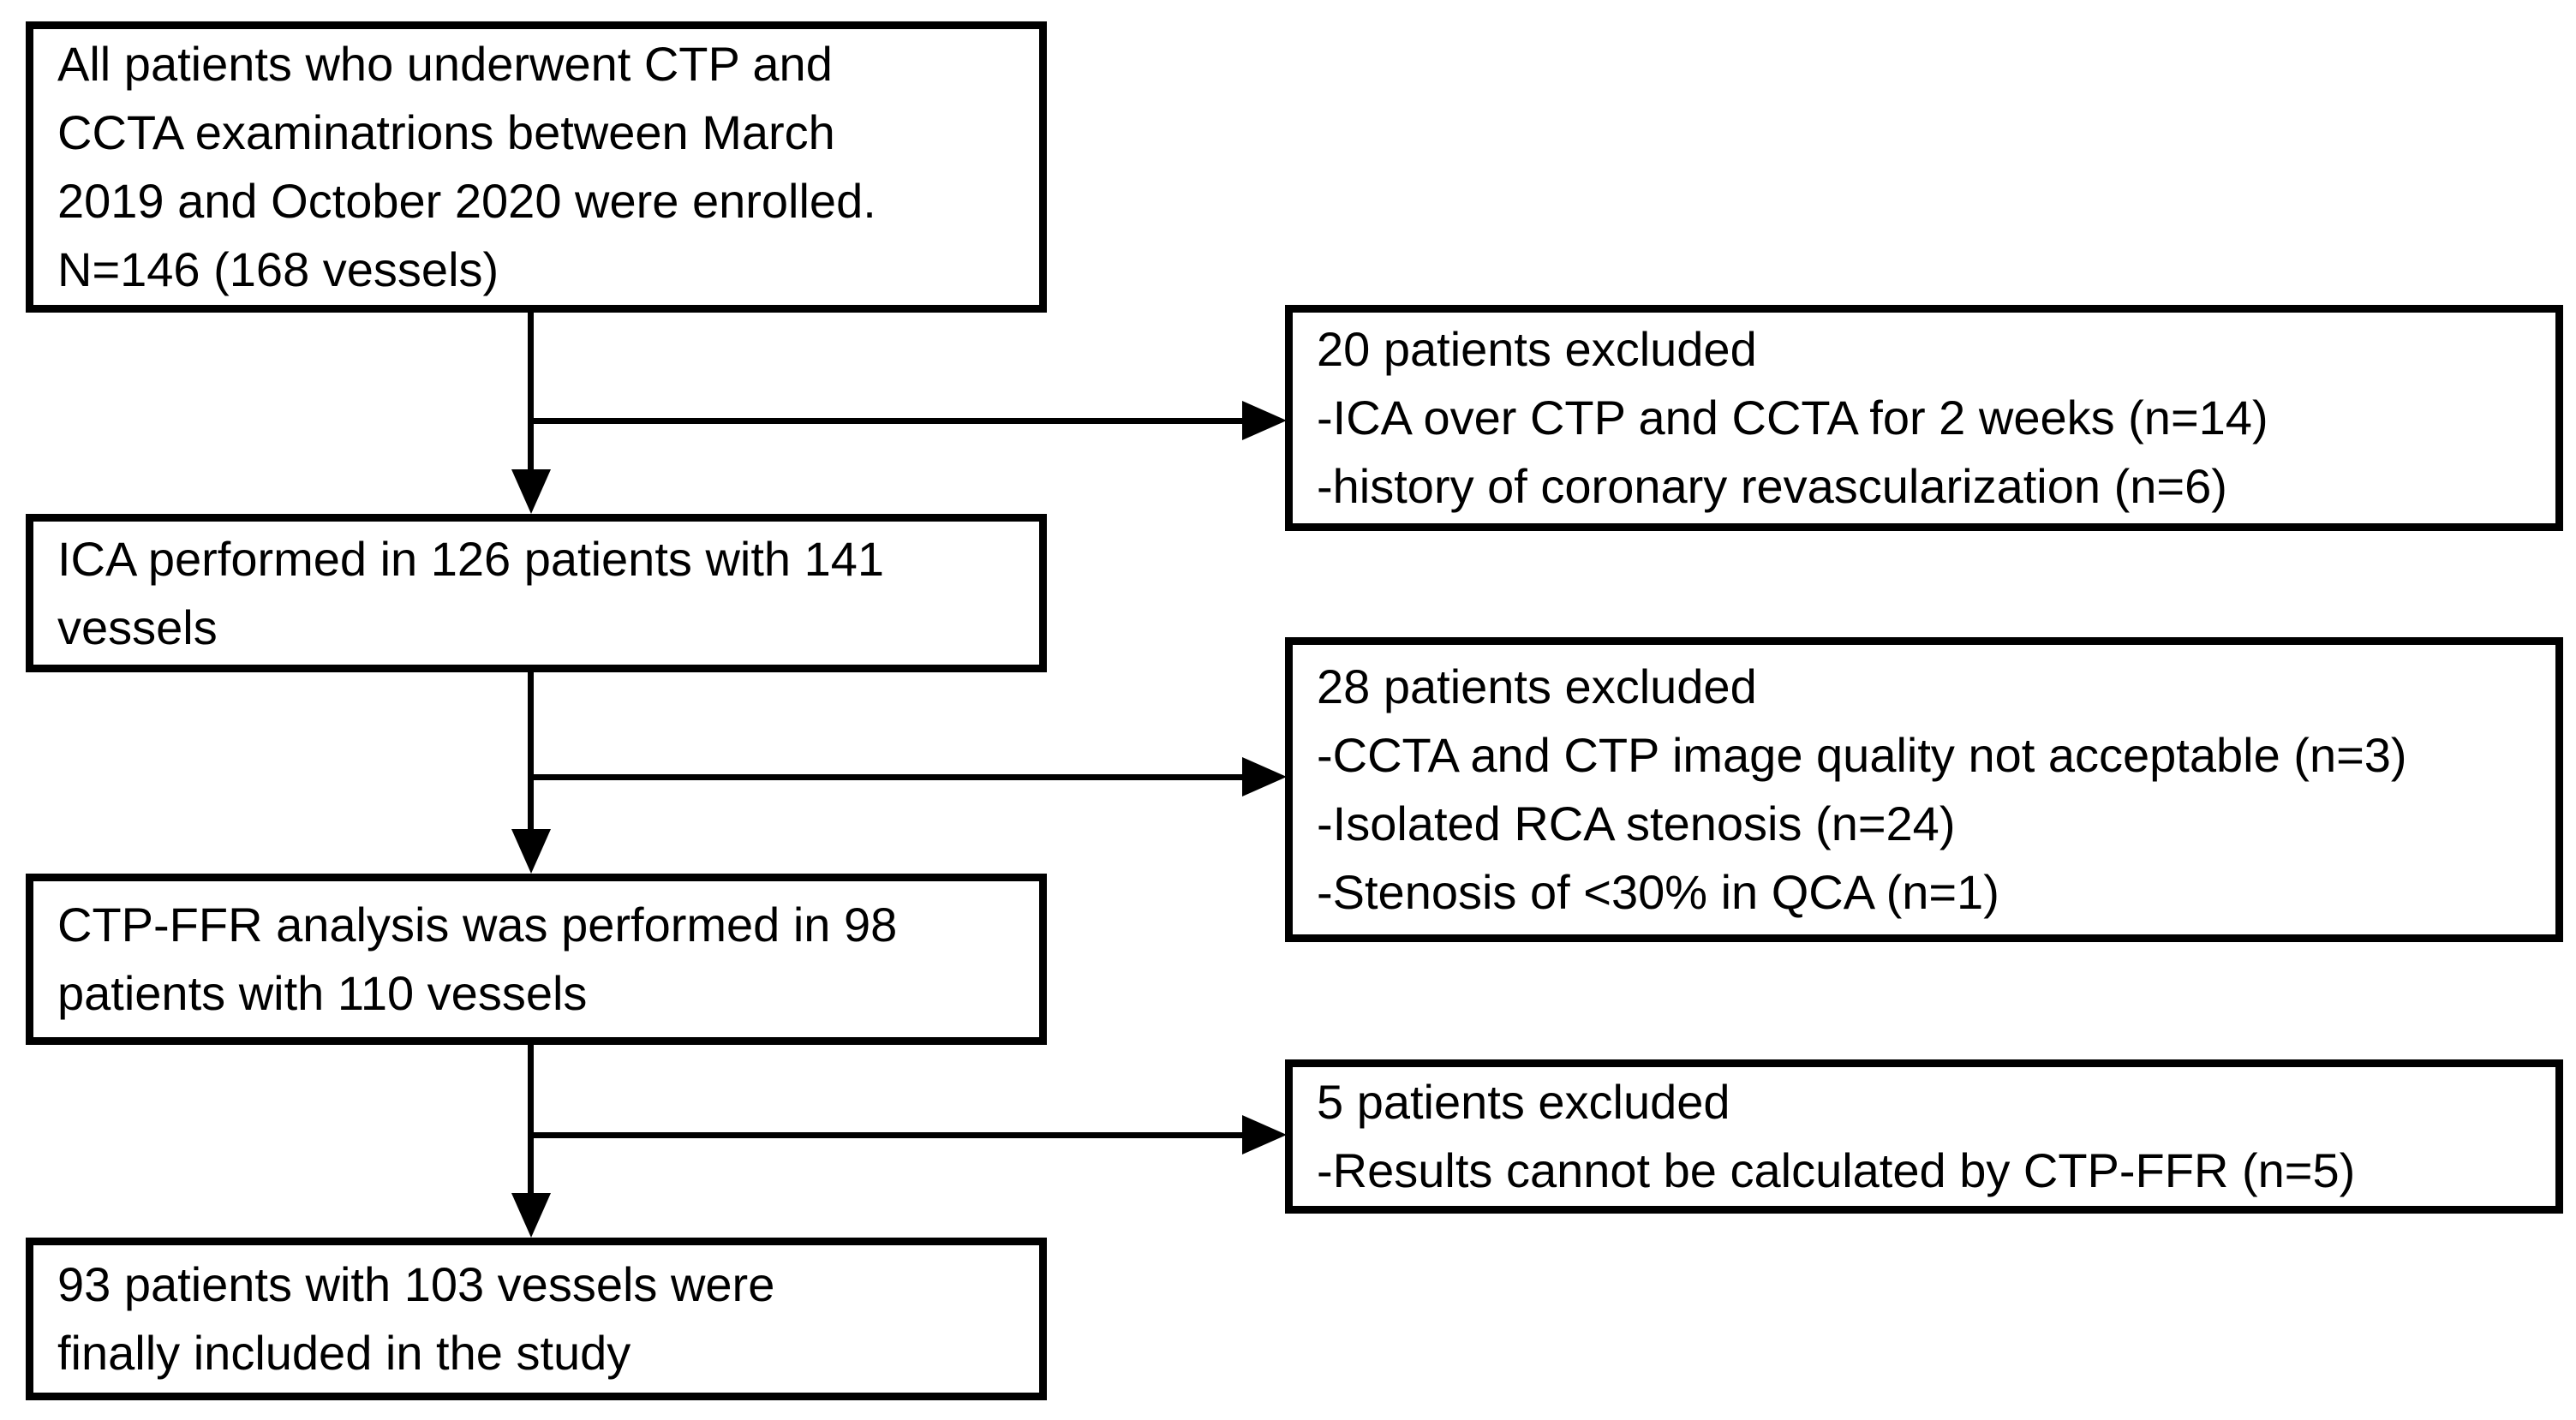  Describe the element at coordinates (1537, 686) in the screenshot. I see `box-line: 28 patients excluded` at that location.